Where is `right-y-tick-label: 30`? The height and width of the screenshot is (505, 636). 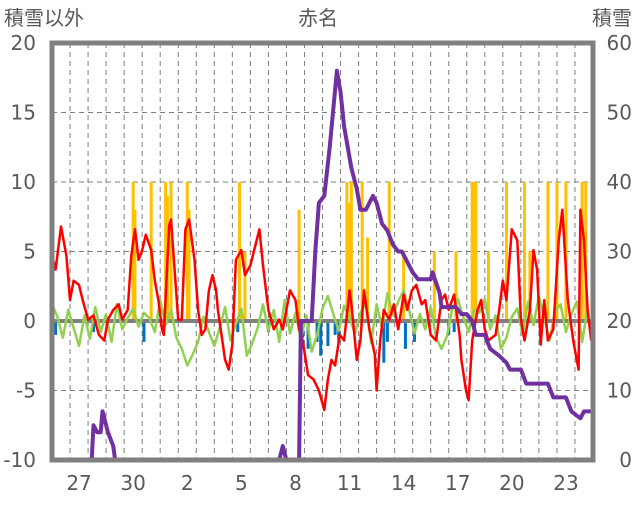 right-y-tick-label: 30 is located at coordinates (619, 252).